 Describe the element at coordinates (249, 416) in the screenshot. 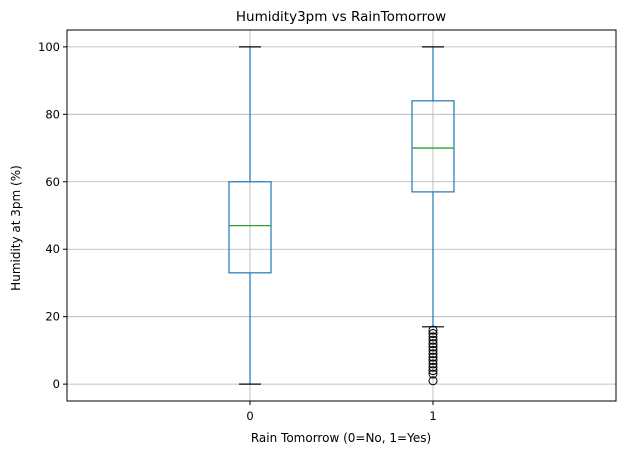

I see `x-tick-label: 0` at that location.